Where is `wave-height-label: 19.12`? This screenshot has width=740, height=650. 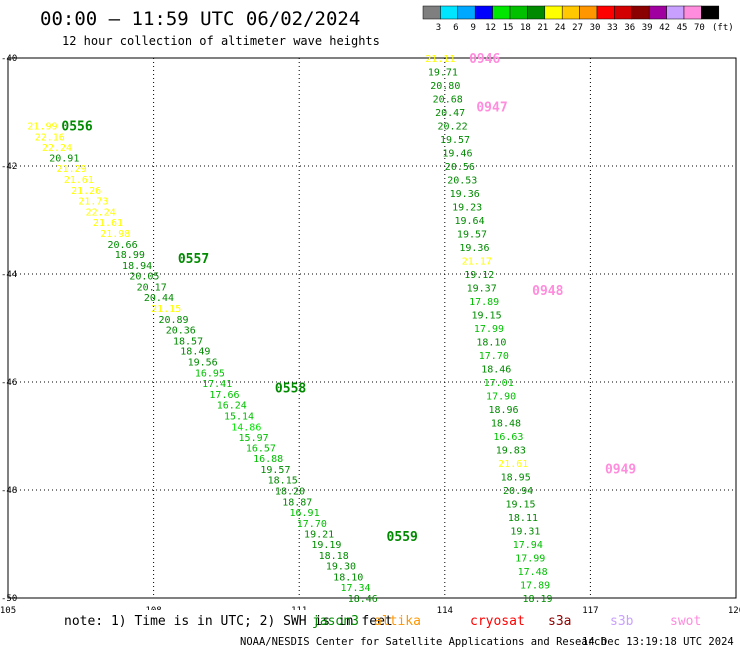
wave-height-label: 19.12 is located at coordinates (479, 275).